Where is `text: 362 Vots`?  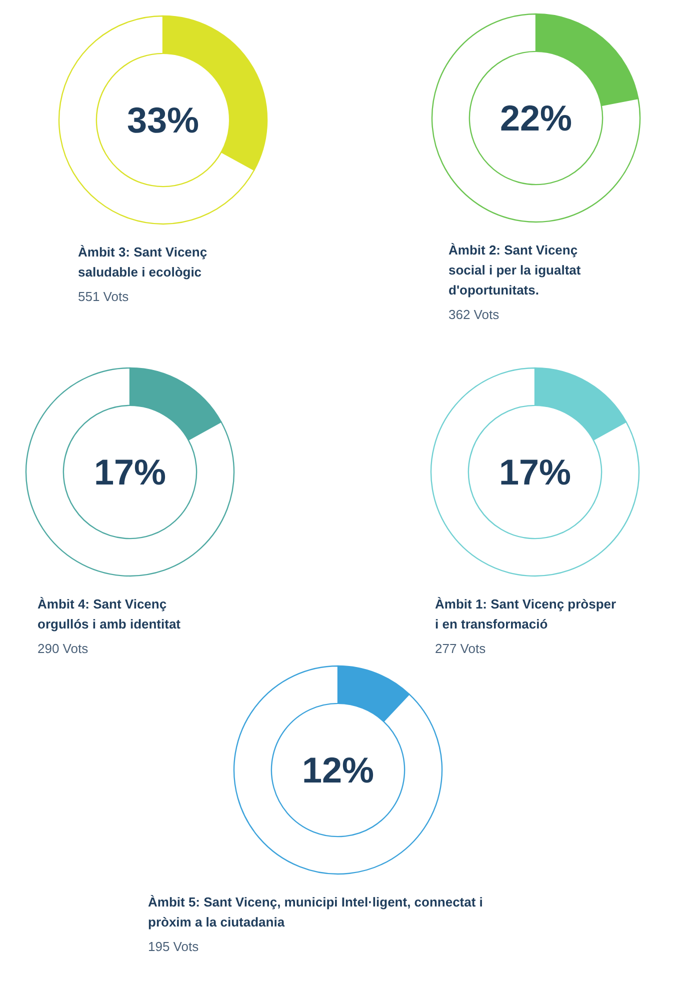 text: 362 Vots is located at coordinates (474, 314).